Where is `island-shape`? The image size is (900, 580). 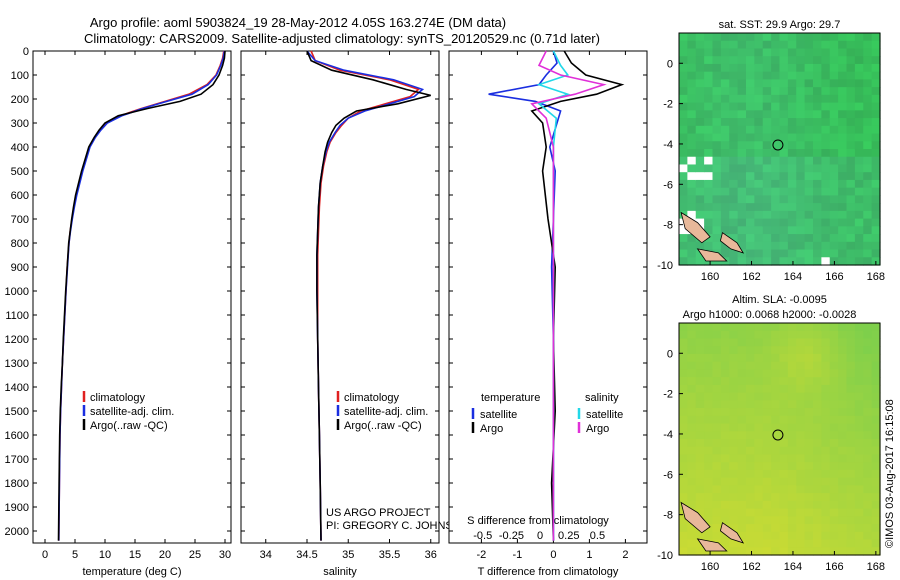
island-shape is located at coordinates (695, 227).